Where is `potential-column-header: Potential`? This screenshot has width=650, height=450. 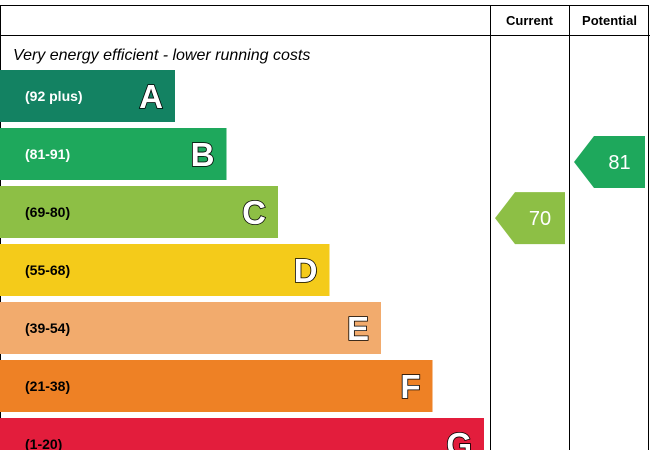 potential-column-header: Potential is located at coordinates (609, 20).